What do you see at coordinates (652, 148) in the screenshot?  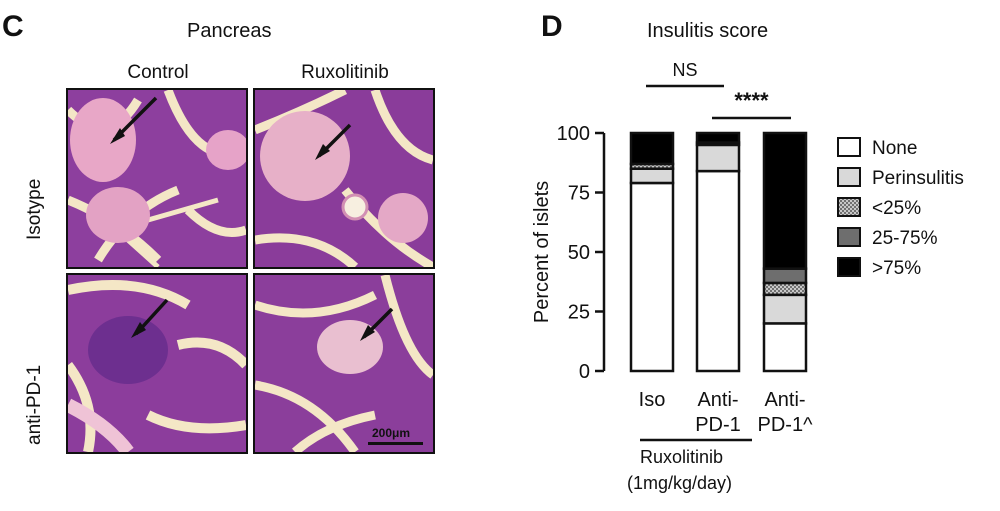 I see `bar-segment-iso--75-` at bounding box center [652, 148].